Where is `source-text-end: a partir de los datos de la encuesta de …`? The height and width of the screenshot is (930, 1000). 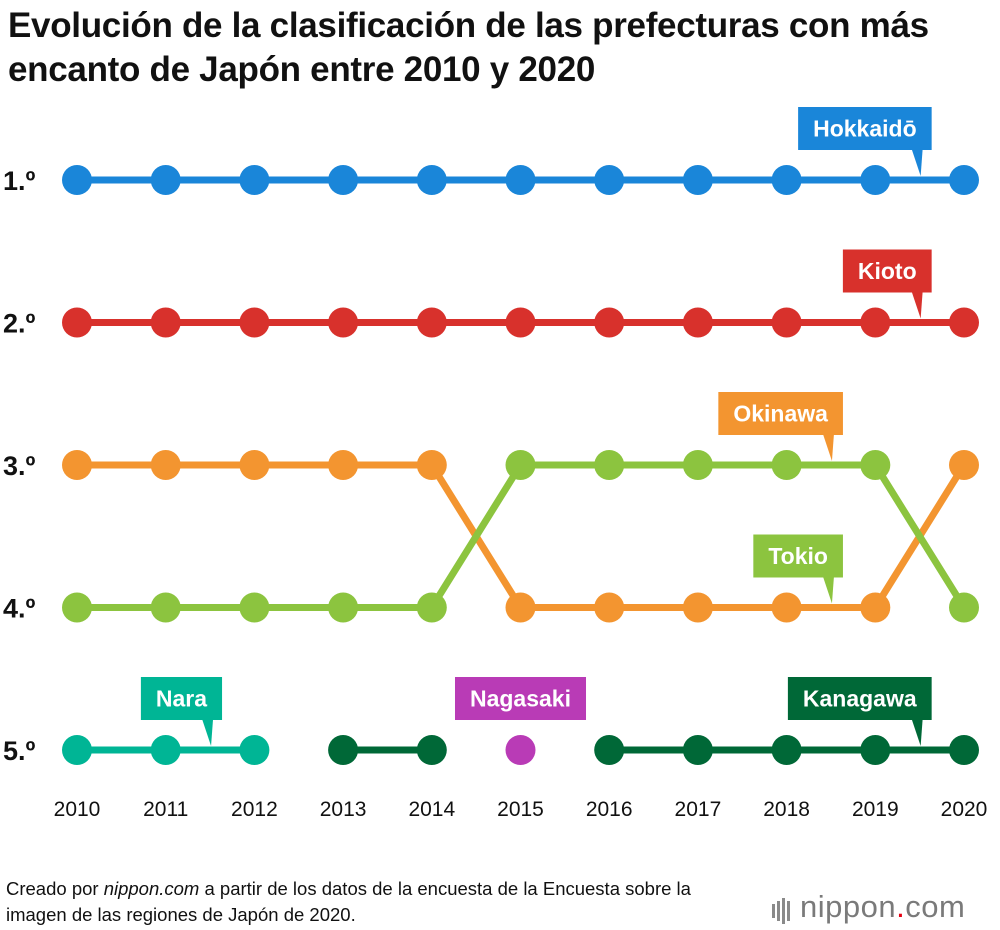
source-text-end: a partir de los datos de la encuesta de … is located at coordinates (348, 901).